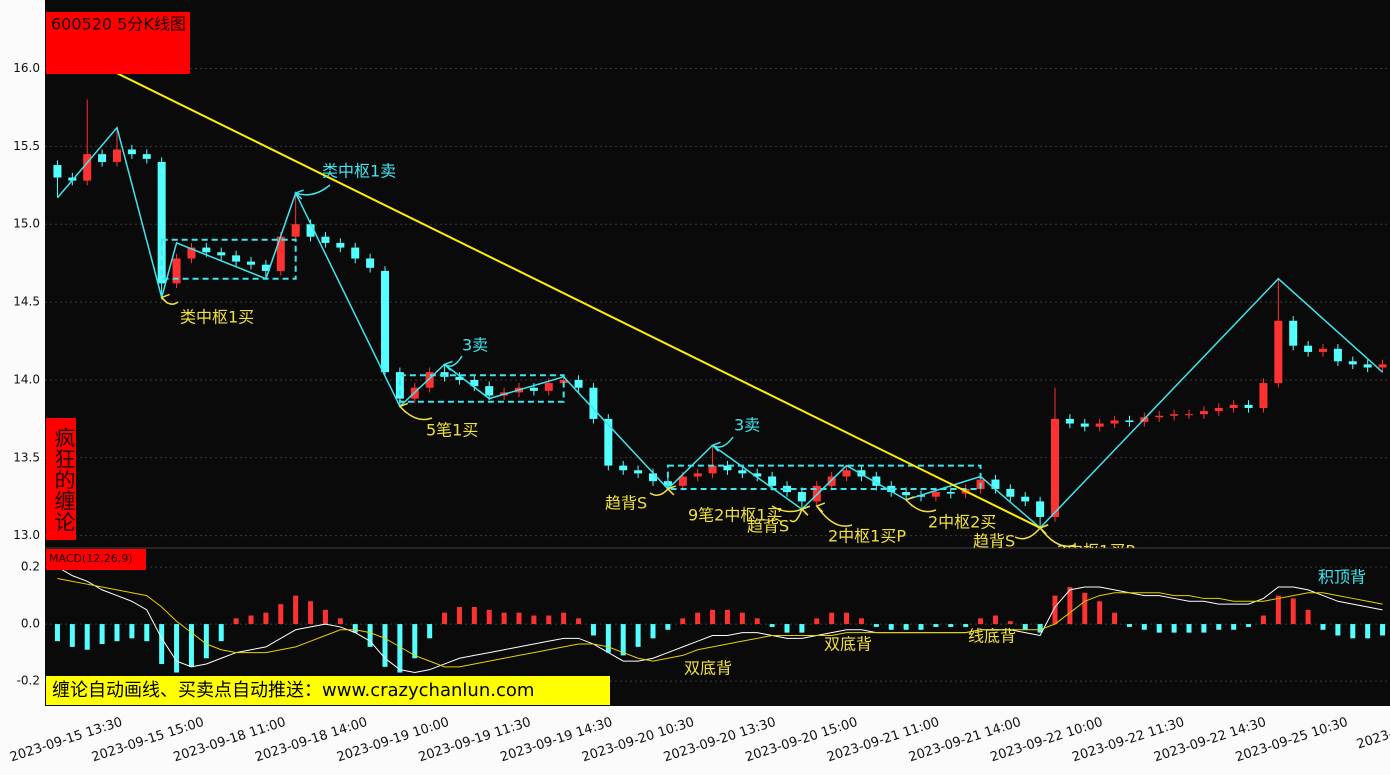  Describe the element at coordinates (452, 430) in the screenshot. I see `signal-label: 5笔1买` at that location.